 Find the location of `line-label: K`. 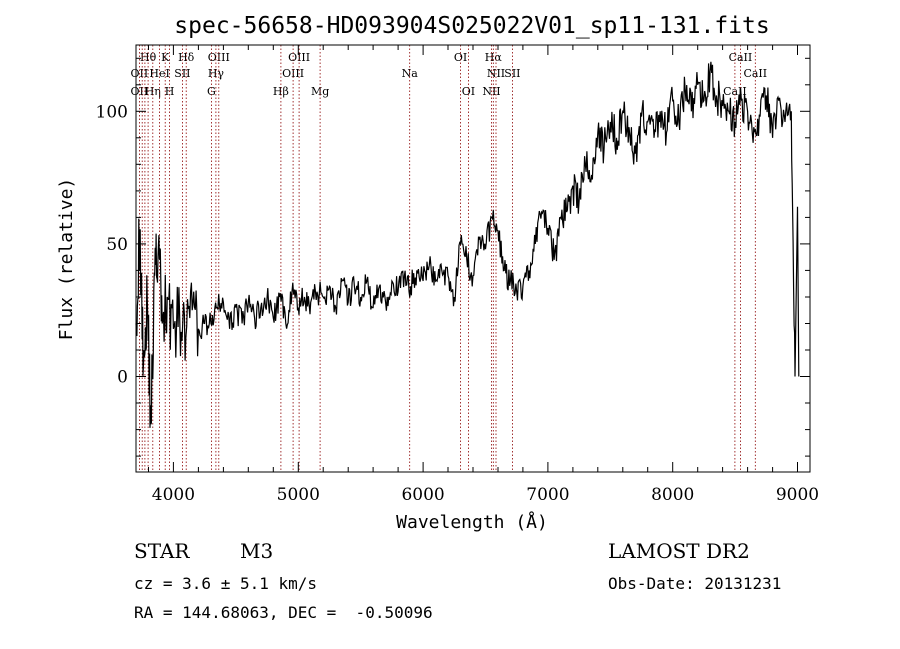

line-label: K is located at coordinates (165, 57).